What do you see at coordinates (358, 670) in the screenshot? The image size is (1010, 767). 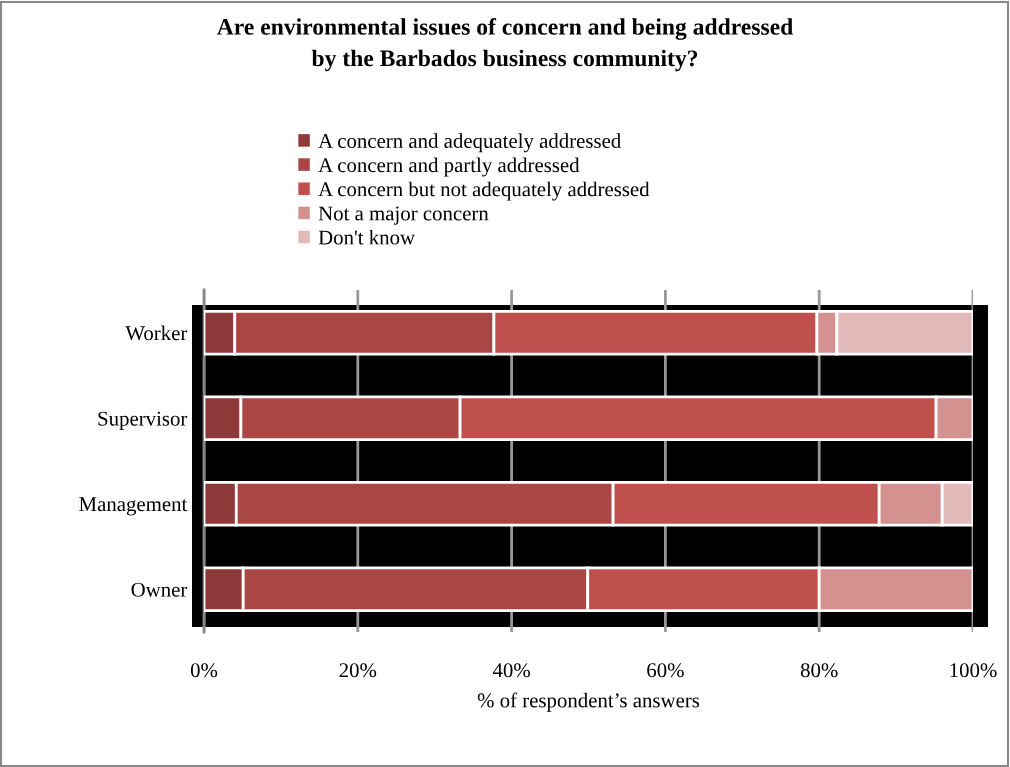 I see `x-tick-label: 20%` at bounding box center [358, 670].